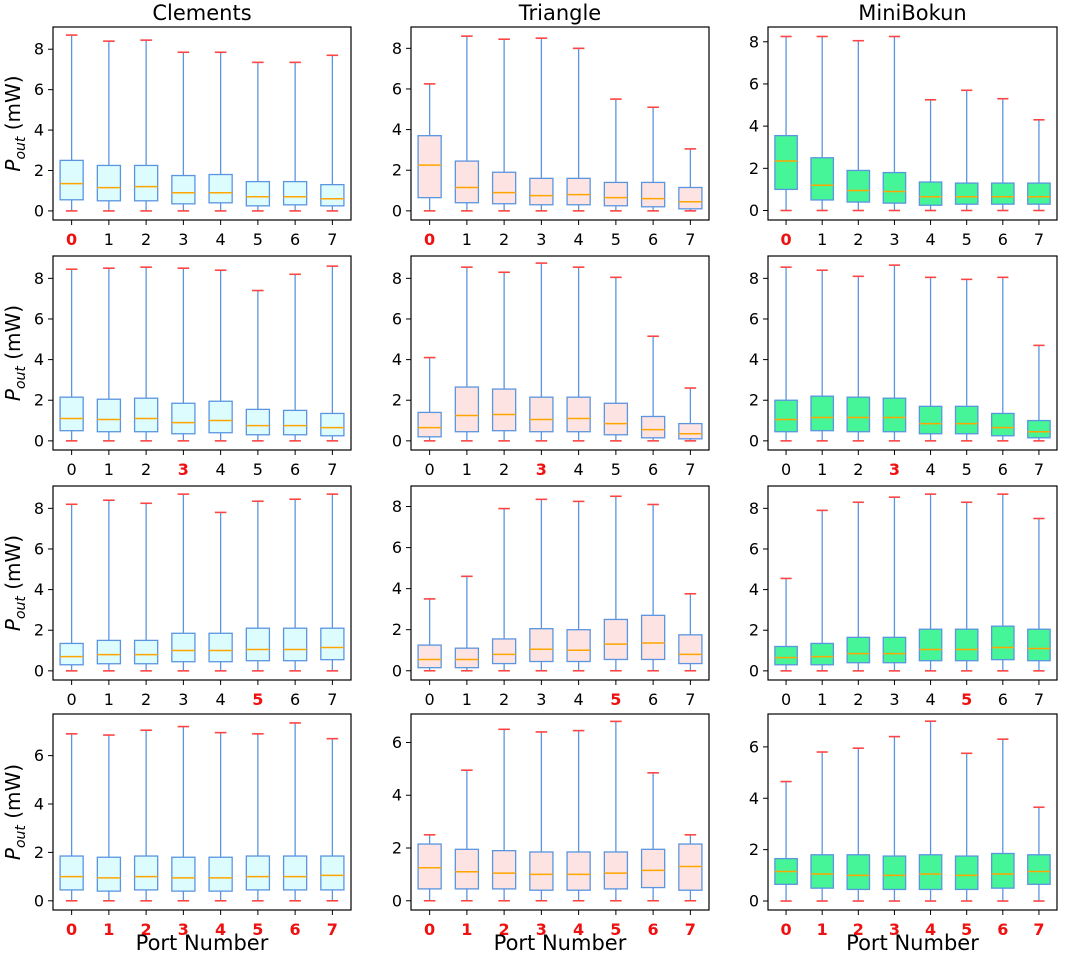 The height and width of the screenshot is (955, 1065). What do you see at coordinates (912, 123) in the screenshot?
I see `plot-frame` at bounding box center [912, 123].